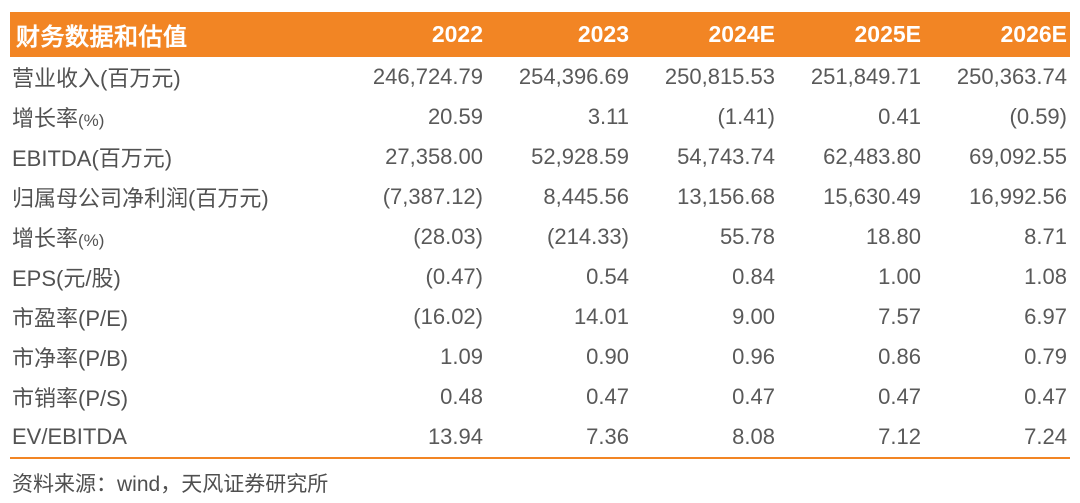  What do you see at coordinates (175, 397) in the screenshot?
I see `row-label: 市销率(P/S)` at bounding box center [175, 397].